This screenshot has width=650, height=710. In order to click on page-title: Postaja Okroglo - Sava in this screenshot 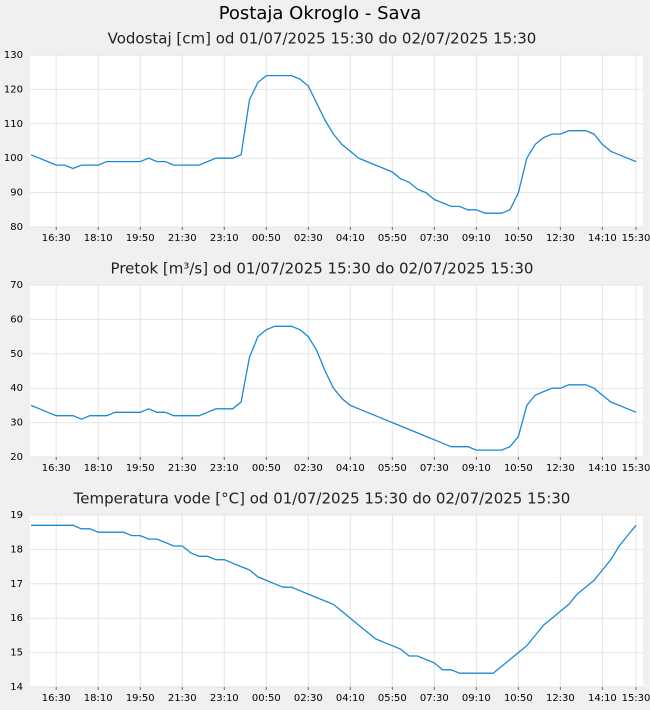, I will do `click(320, 13)`.